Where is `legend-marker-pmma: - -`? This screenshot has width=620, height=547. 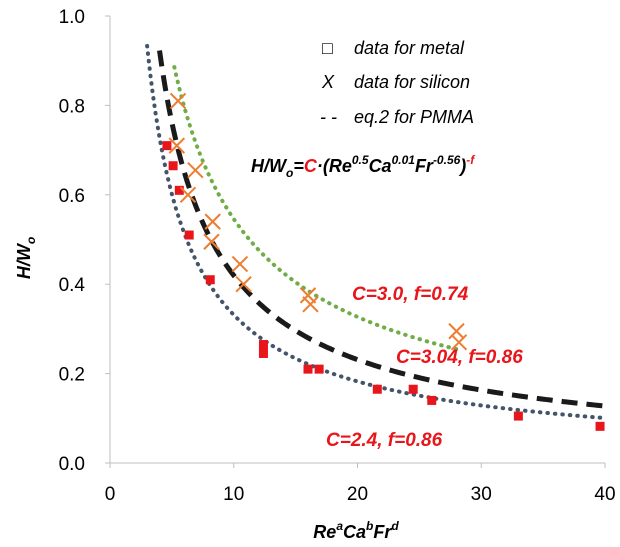 legend-marker-pmma: - - is located at coordinates (328, 117).